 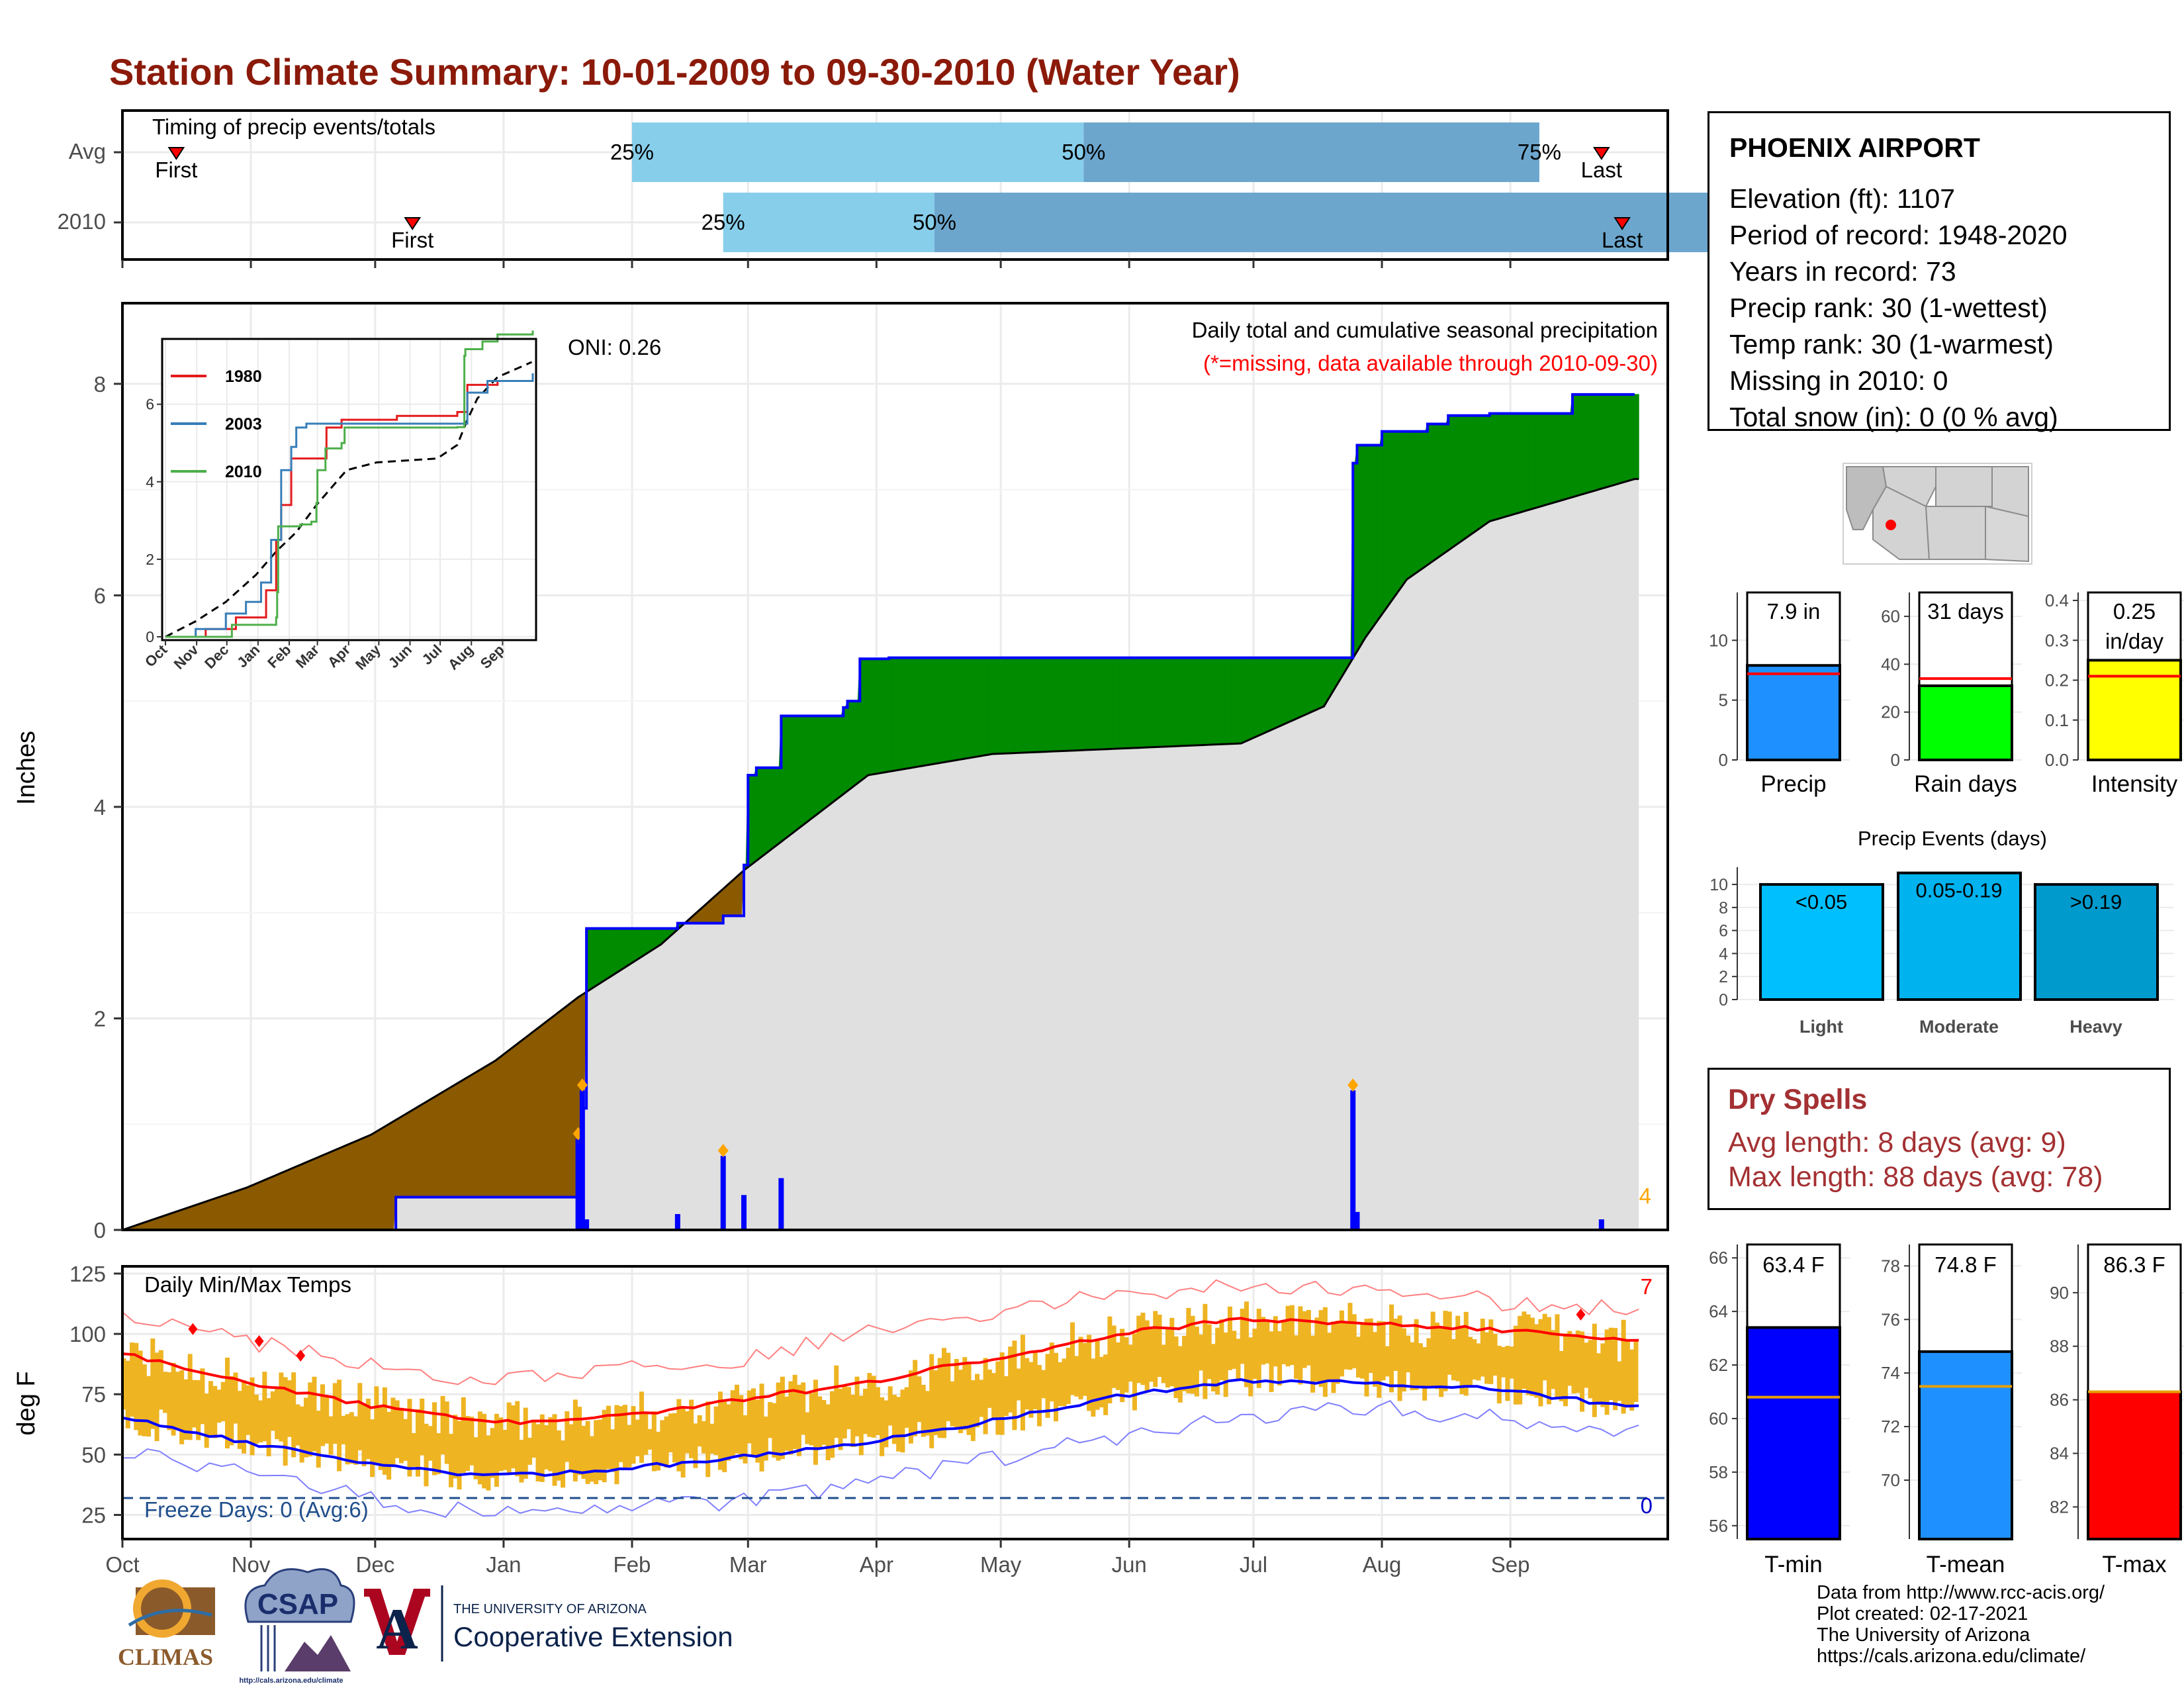 What do you see at coordinates (150, 559) in the screenshot?
I see `inset-ytick-label: 2` at bounding box center [150, 559].